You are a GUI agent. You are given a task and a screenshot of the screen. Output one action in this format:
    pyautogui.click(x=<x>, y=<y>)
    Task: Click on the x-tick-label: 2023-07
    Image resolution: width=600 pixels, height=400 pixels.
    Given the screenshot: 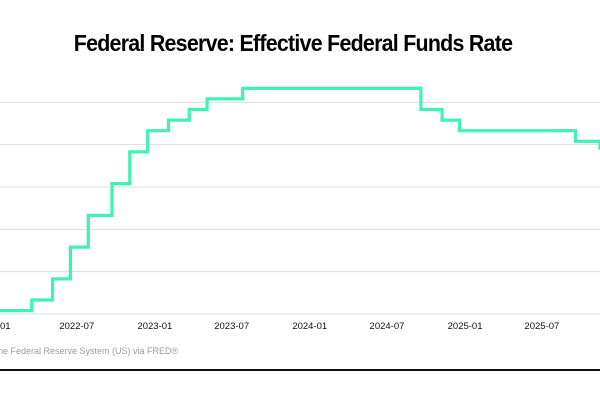 What is the action you would take?
    pyautogui.click(x=231, y=326)
    